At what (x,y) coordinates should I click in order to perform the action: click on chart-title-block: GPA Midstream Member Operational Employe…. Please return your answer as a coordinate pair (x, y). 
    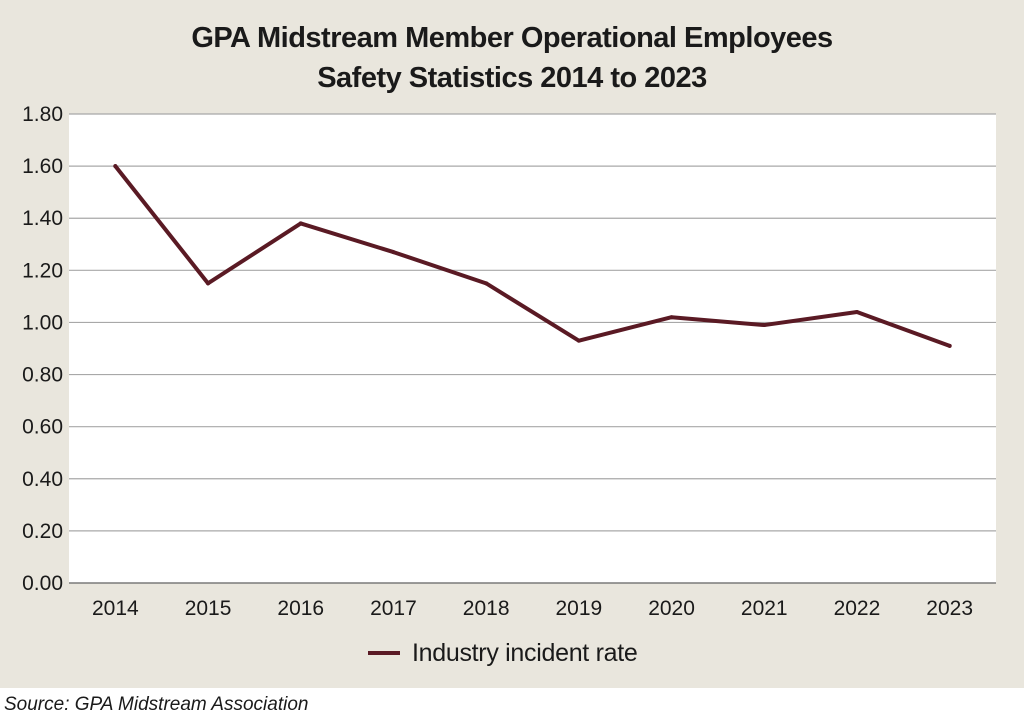
    Looking at the image, I should click on (512, 58).